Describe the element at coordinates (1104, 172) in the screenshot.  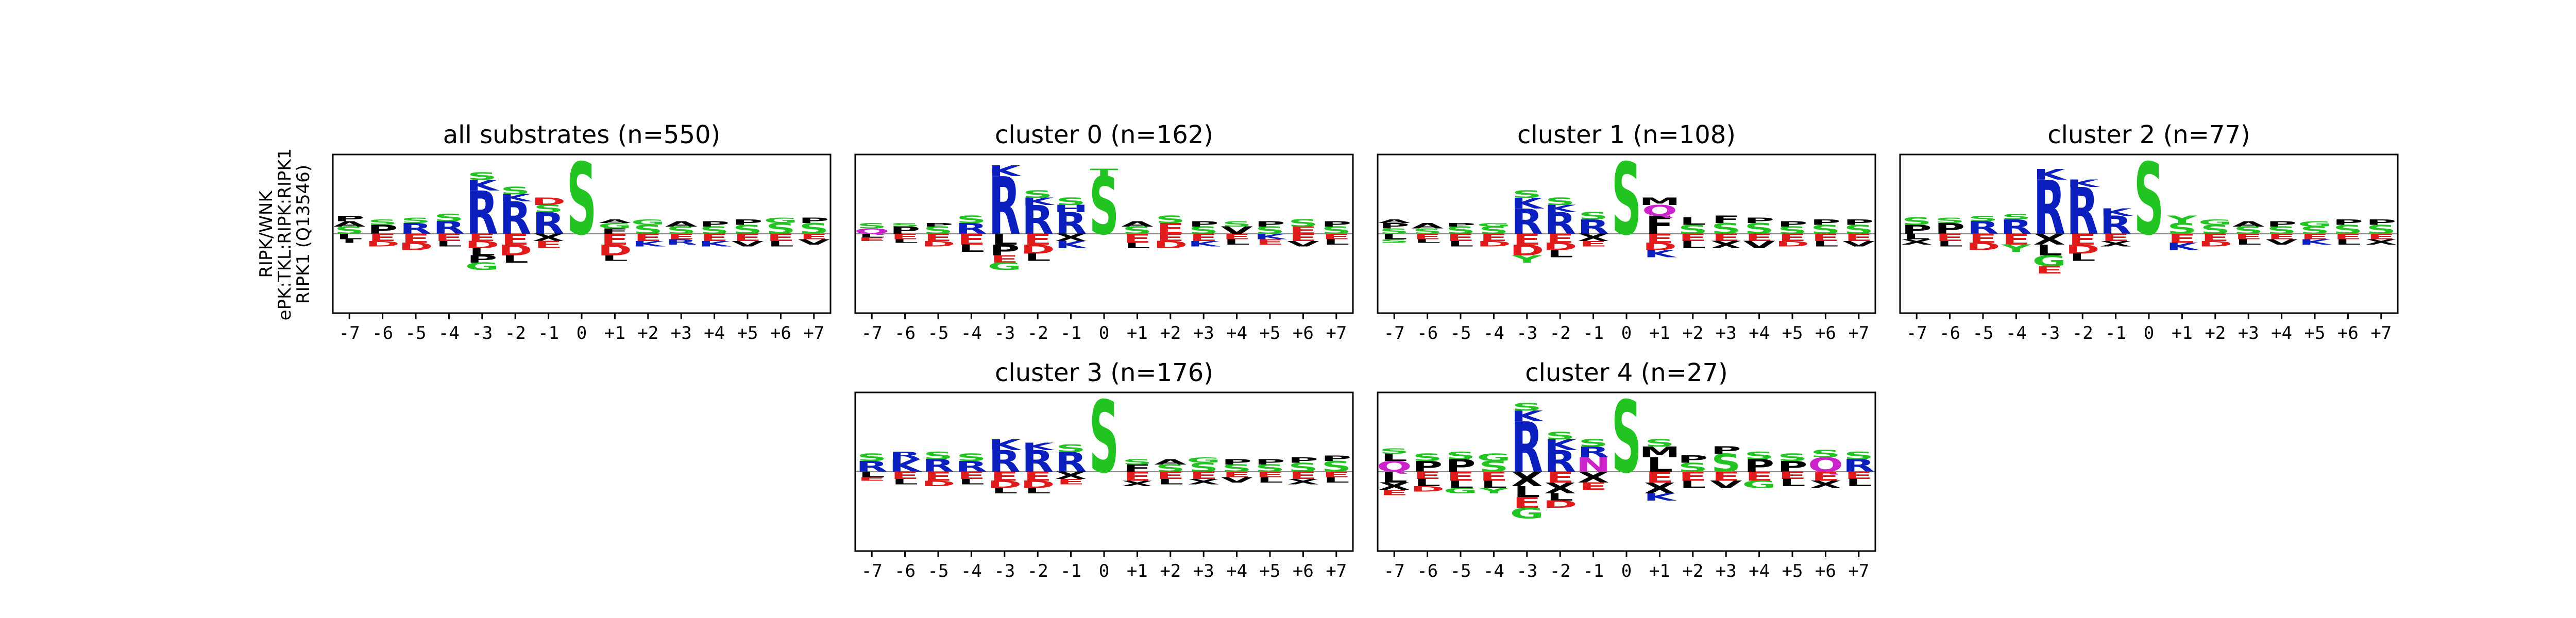
I see `residue-glyph: T` at that location.